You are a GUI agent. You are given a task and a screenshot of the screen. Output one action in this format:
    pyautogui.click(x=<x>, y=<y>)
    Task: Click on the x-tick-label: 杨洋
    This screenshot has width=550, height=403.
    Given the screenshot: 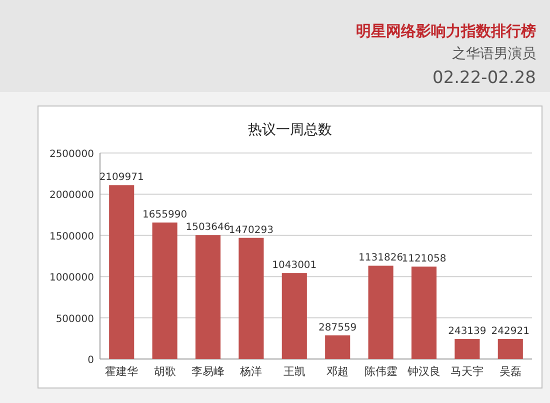 What is the action you would take?
    pyautogui.click(x=250, y=371)
    